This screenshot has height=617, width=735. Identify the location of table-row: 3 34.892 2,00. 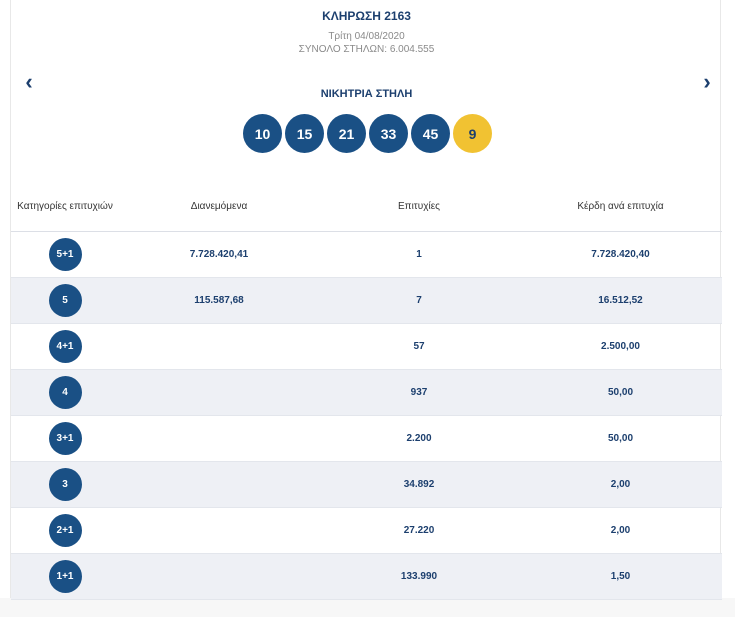
(366, 484).